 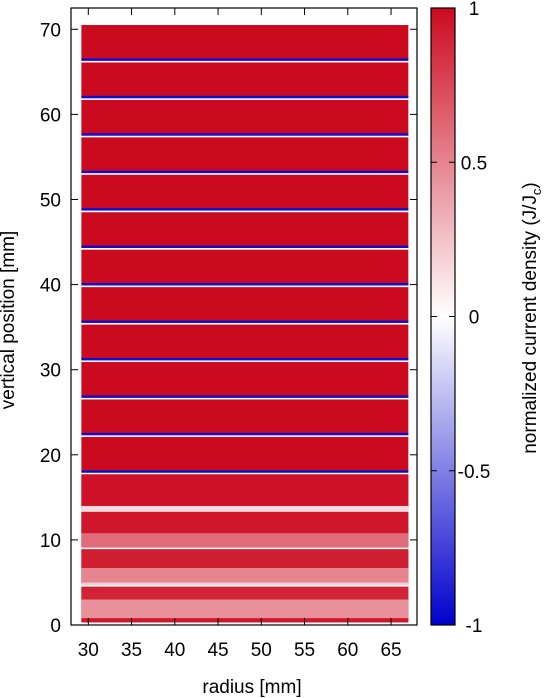 I want to click on y-tick-label: 10, so click(x=50, y=541).